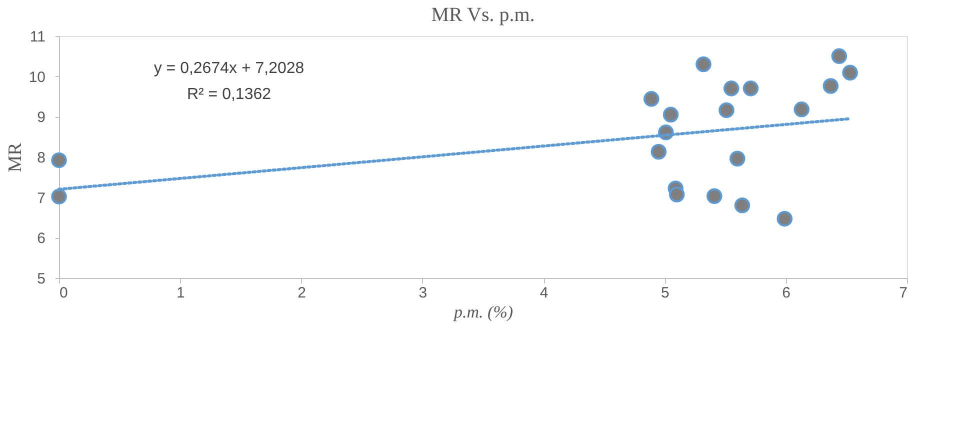  I want to click on y-tick-label: 10, so click(37, 77).